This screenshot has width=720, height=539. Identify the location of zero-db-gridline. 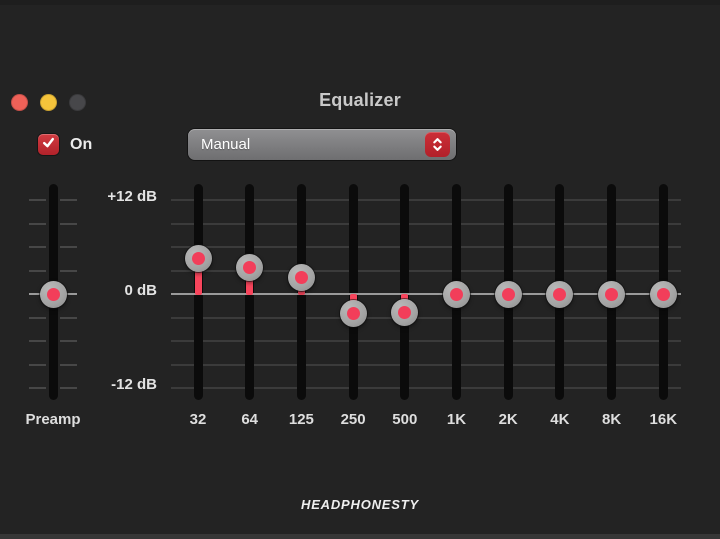
(426, 294).